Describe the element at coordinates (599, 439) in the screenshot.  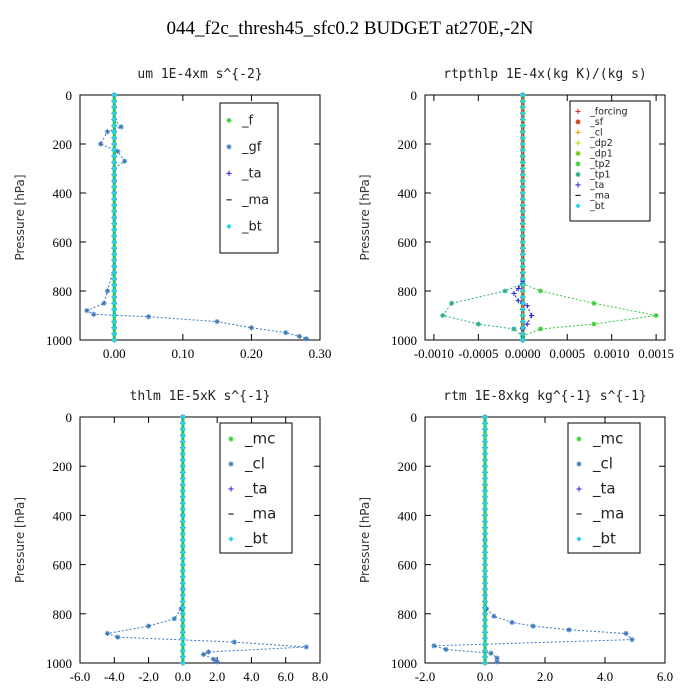
I see `legend-entry: _mc` at that location.